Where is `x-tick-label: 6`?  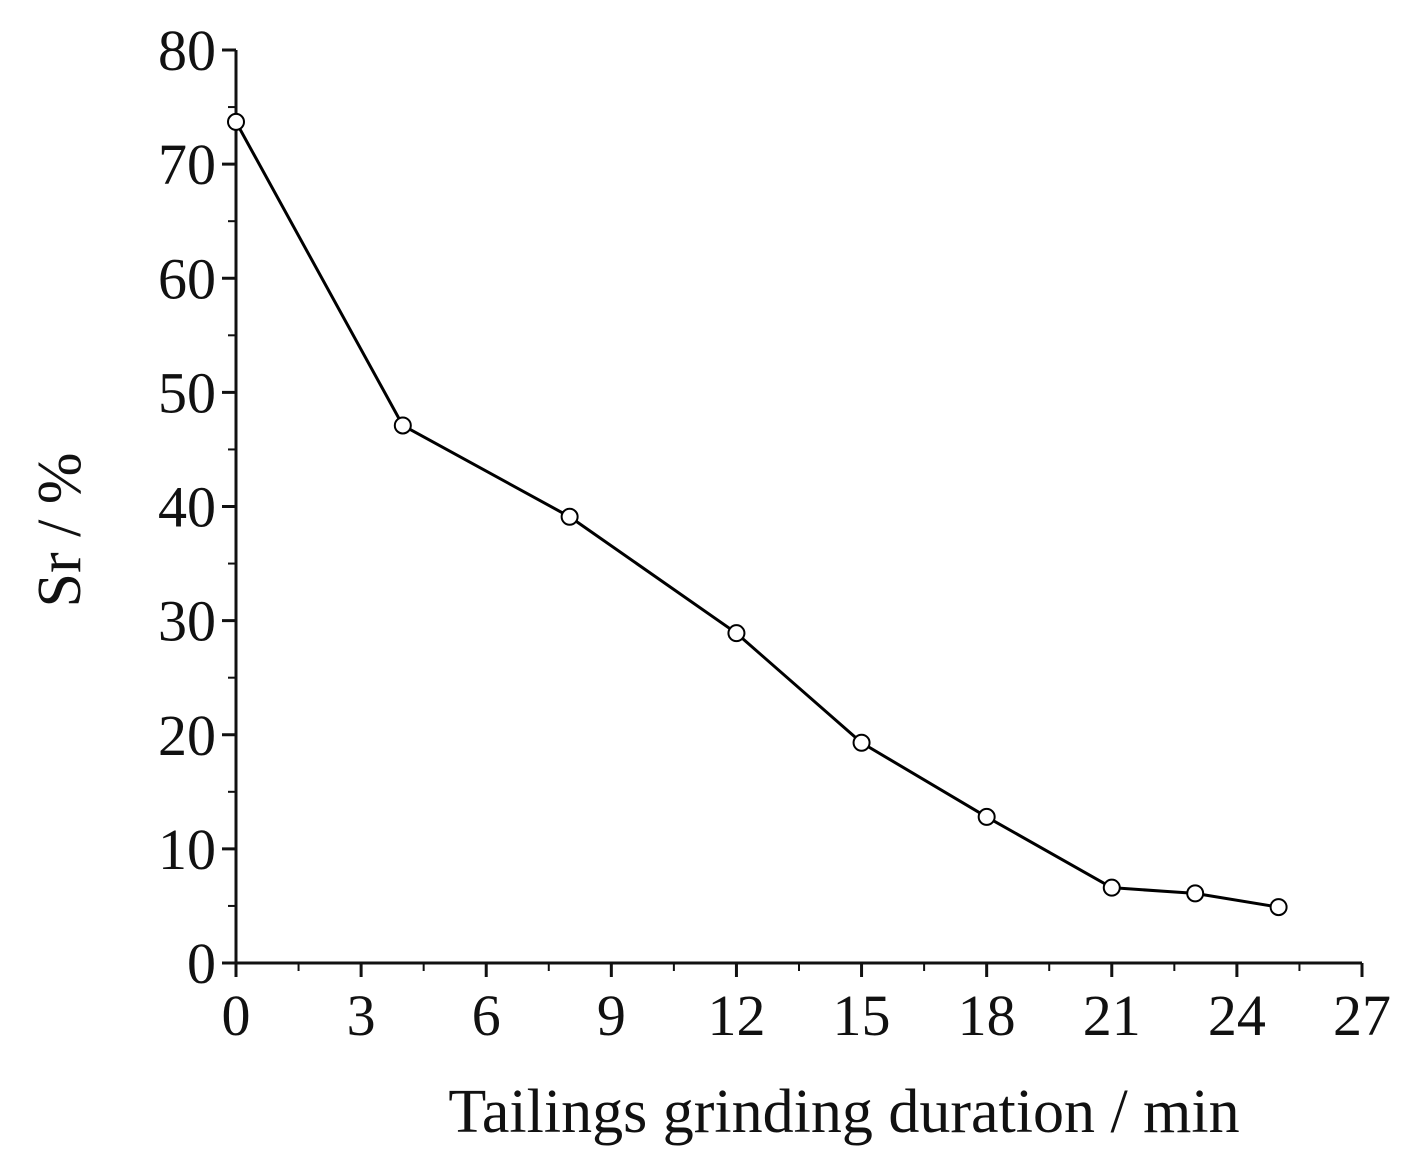
x-tick-label: 6 is located at coordinates (486, 1015).